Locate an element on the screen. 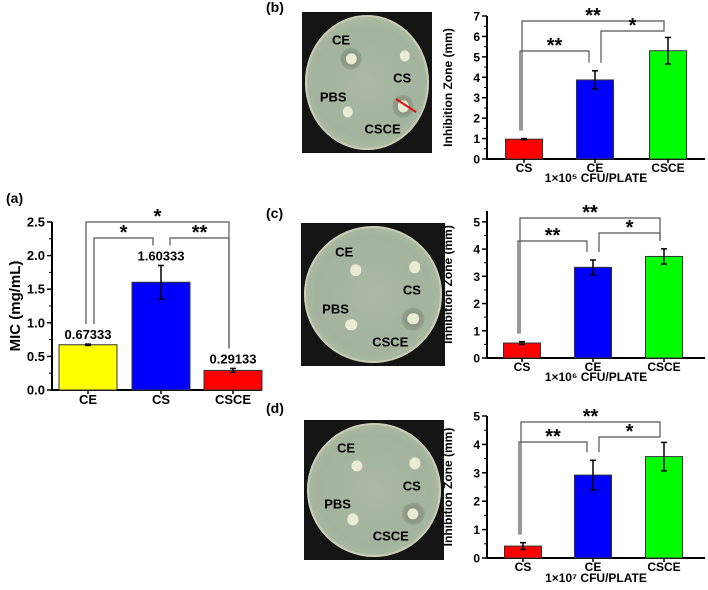 The height and width of the screenshot is (590, 708). y-axis-label: MIC (mg/mL) is located at coordinates (15, 306).